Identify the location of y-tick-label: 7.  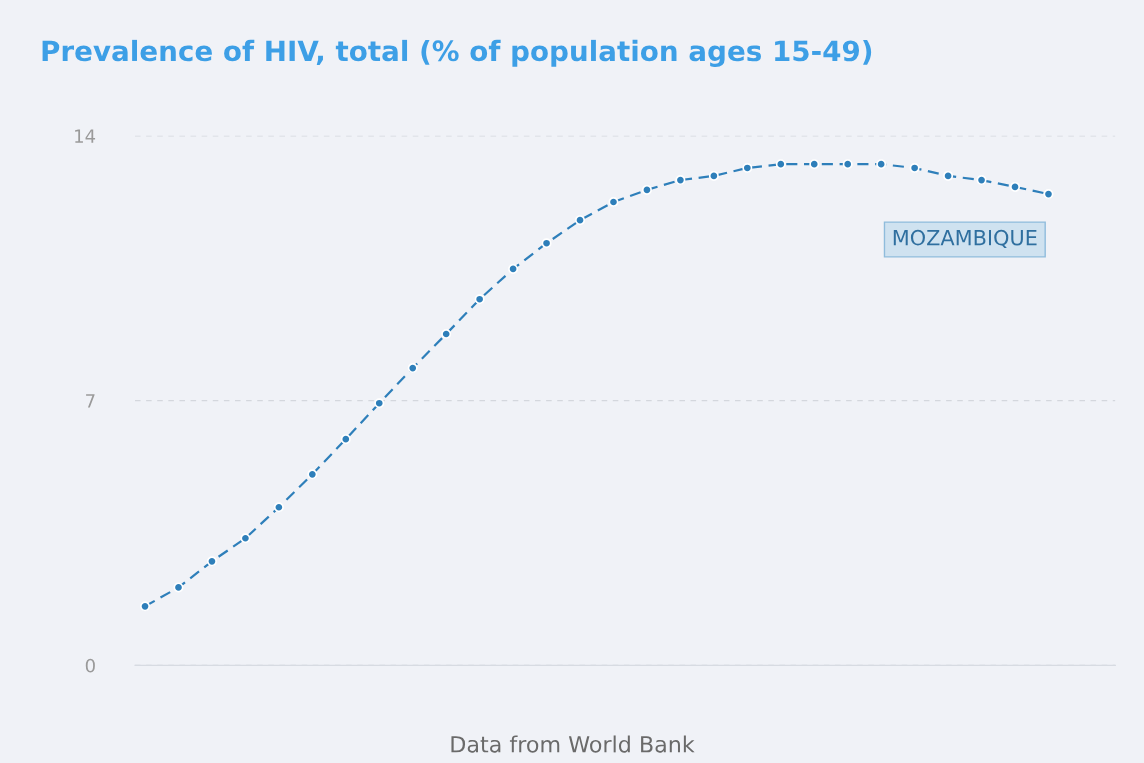
(90, 401).